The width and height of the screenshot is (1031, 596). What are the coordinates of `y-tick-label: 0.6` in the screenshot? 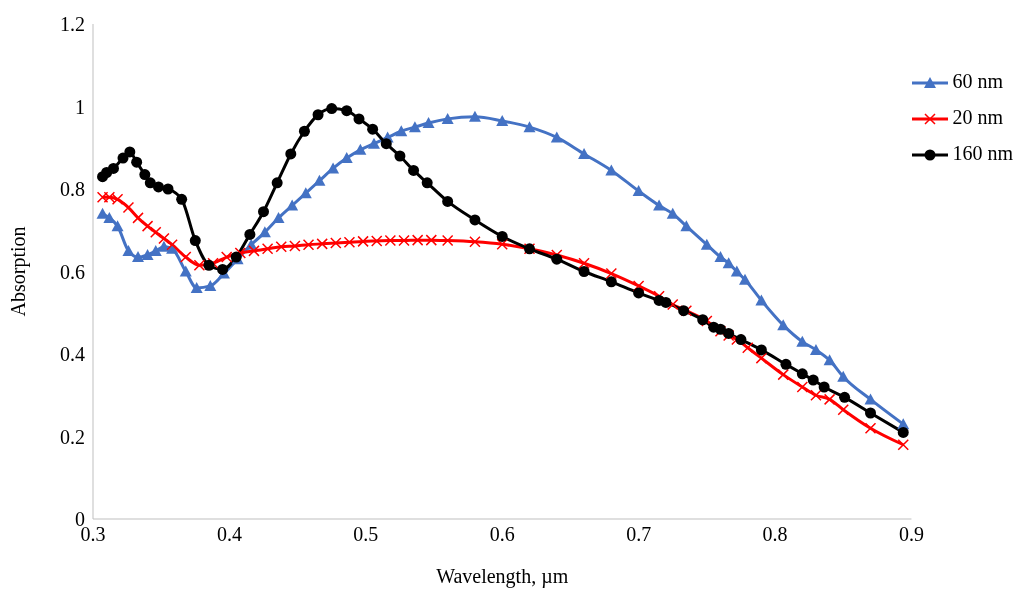 It's located at (72, 271).